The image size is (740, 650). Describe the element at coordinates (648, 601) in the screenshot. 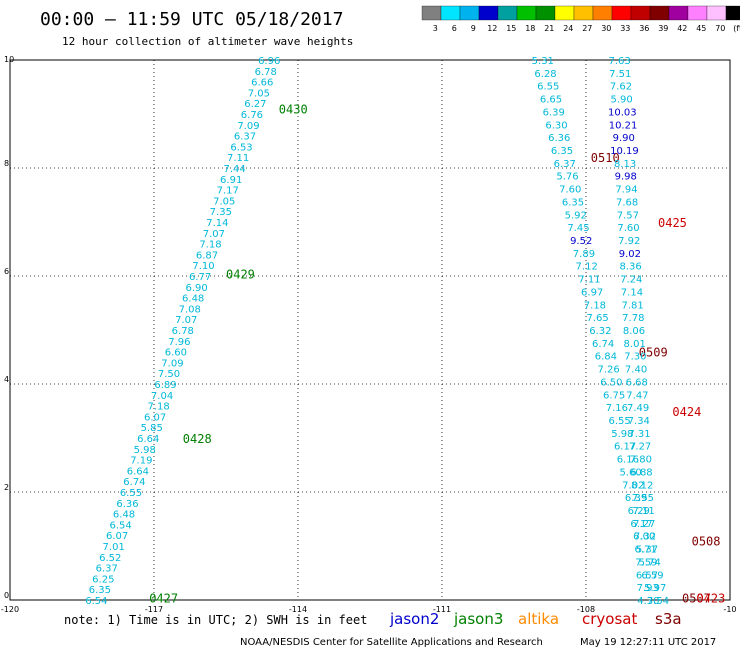

I see `wave-height-point: 4.30` at that location.